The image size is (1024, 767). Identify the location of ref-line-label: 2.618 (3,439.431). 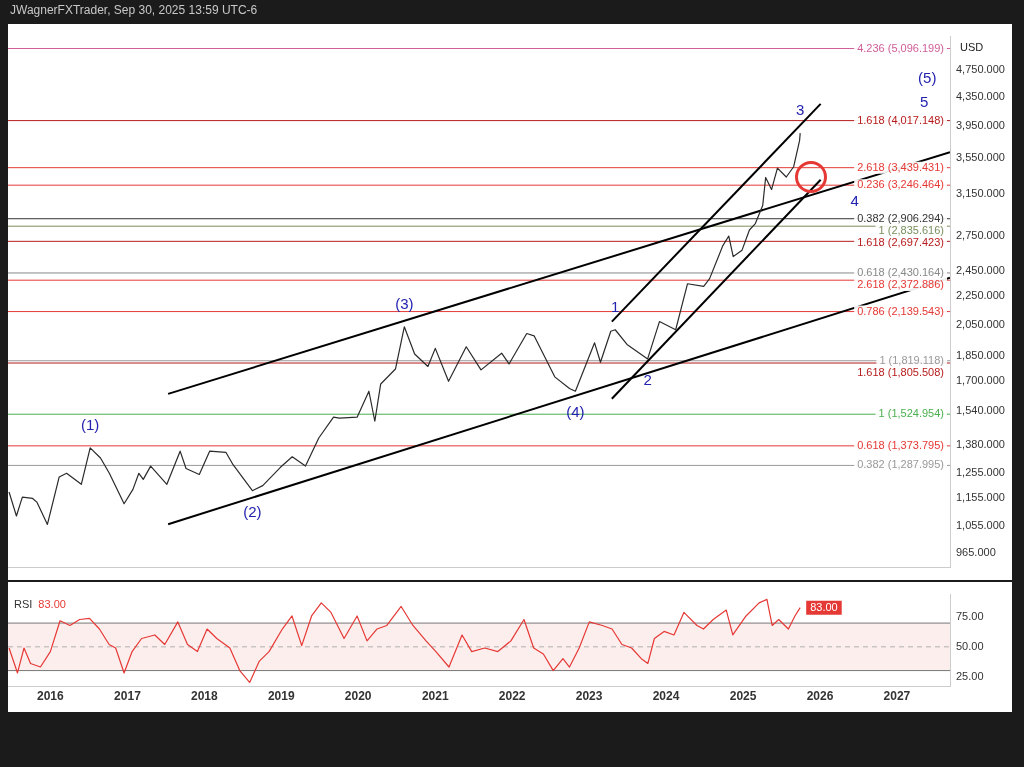
(900, 166).